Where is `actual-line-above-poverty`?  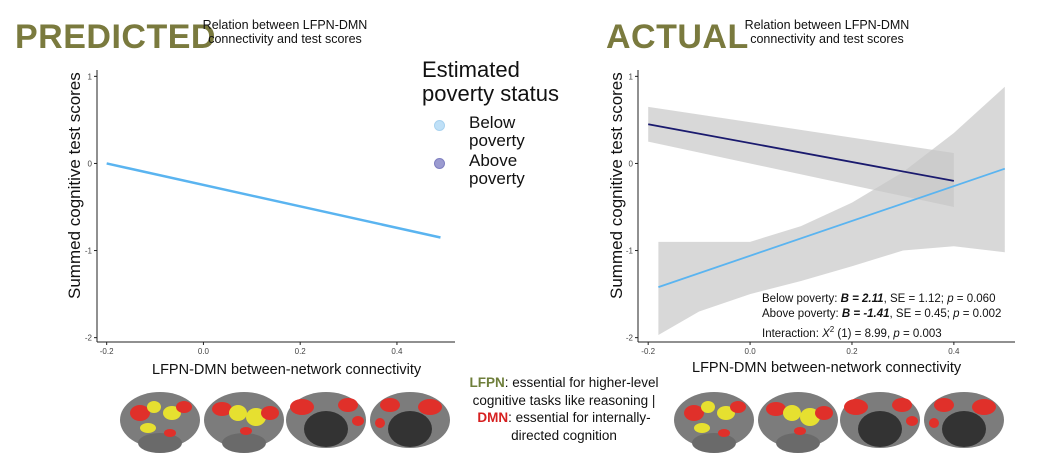 actual-line-above-poverty is located at coordinates (801, 152).